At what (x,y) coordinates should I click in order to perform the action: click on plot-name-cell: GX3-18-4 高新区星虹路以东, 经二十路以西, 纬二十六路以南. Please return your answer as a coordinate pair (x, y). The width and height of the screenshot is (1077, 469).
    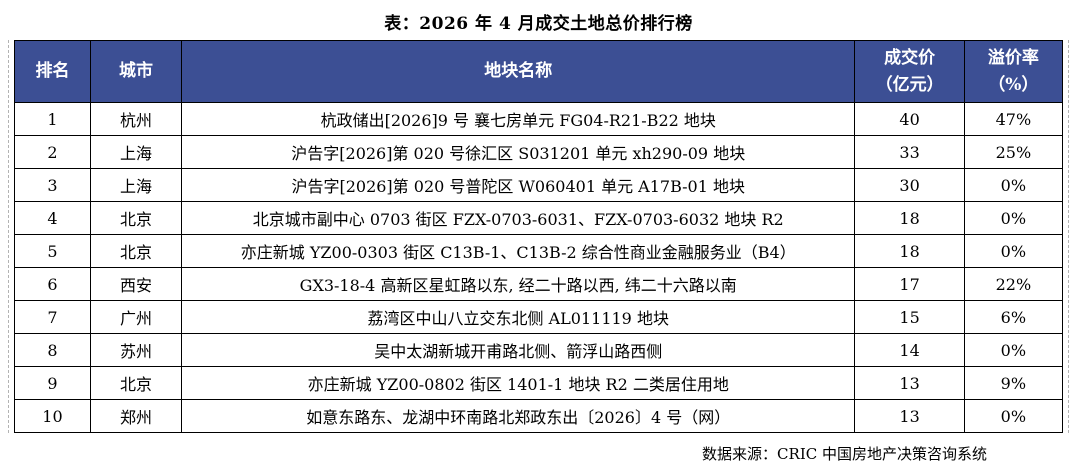
    Looking at the image, I should click on (518, 284).